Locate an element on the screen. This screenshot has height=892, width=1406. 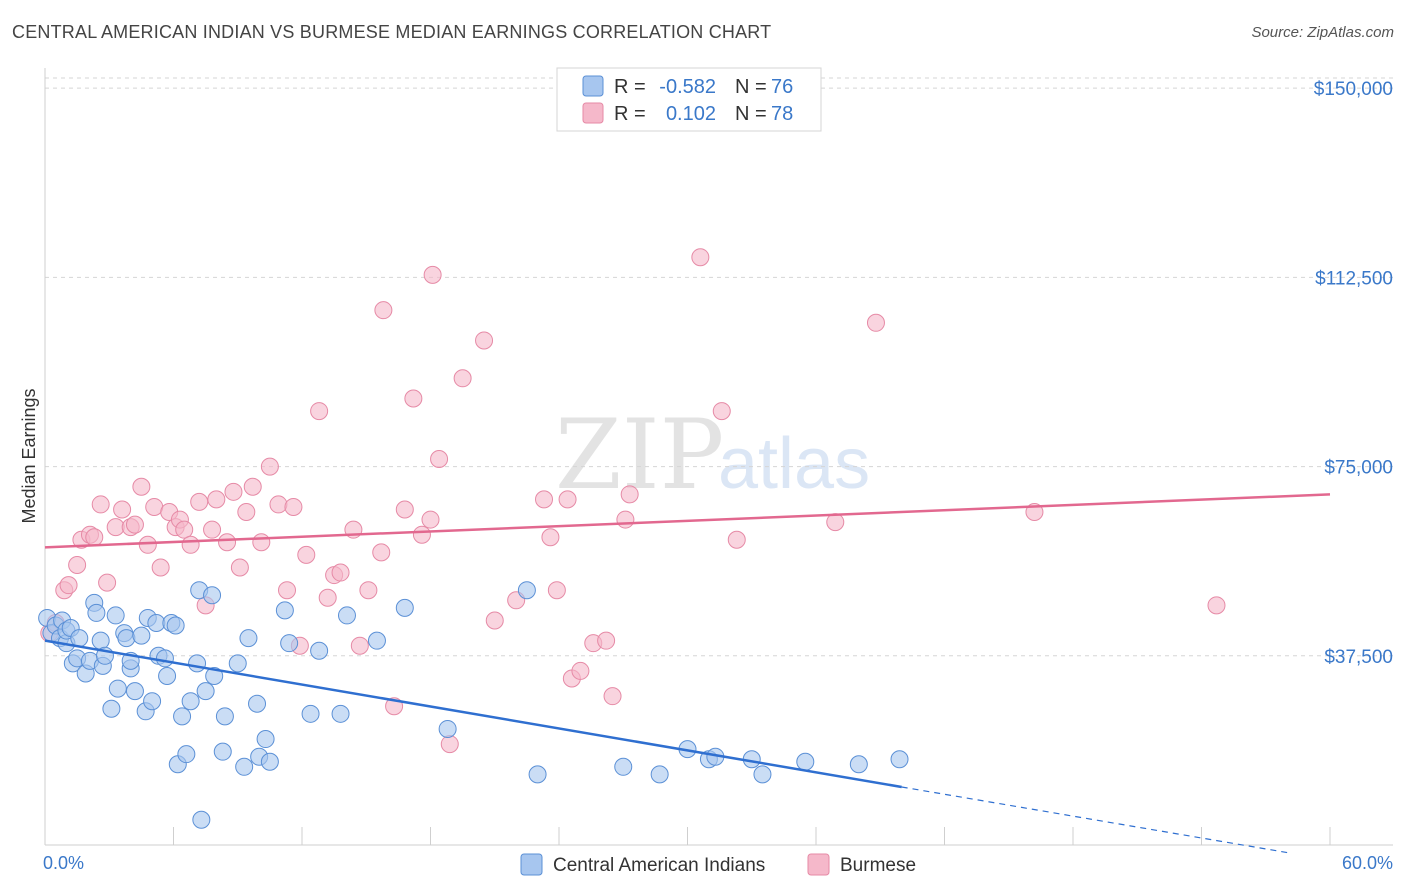
x-tick-label-min: 0.0% is located at coordinates (63, 863).